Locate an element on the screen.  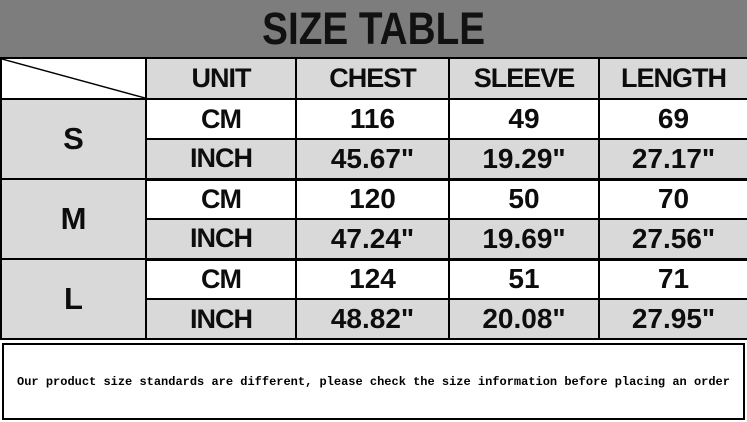
value-m-chest-cm: 120 is located at coordinates (372, 199).